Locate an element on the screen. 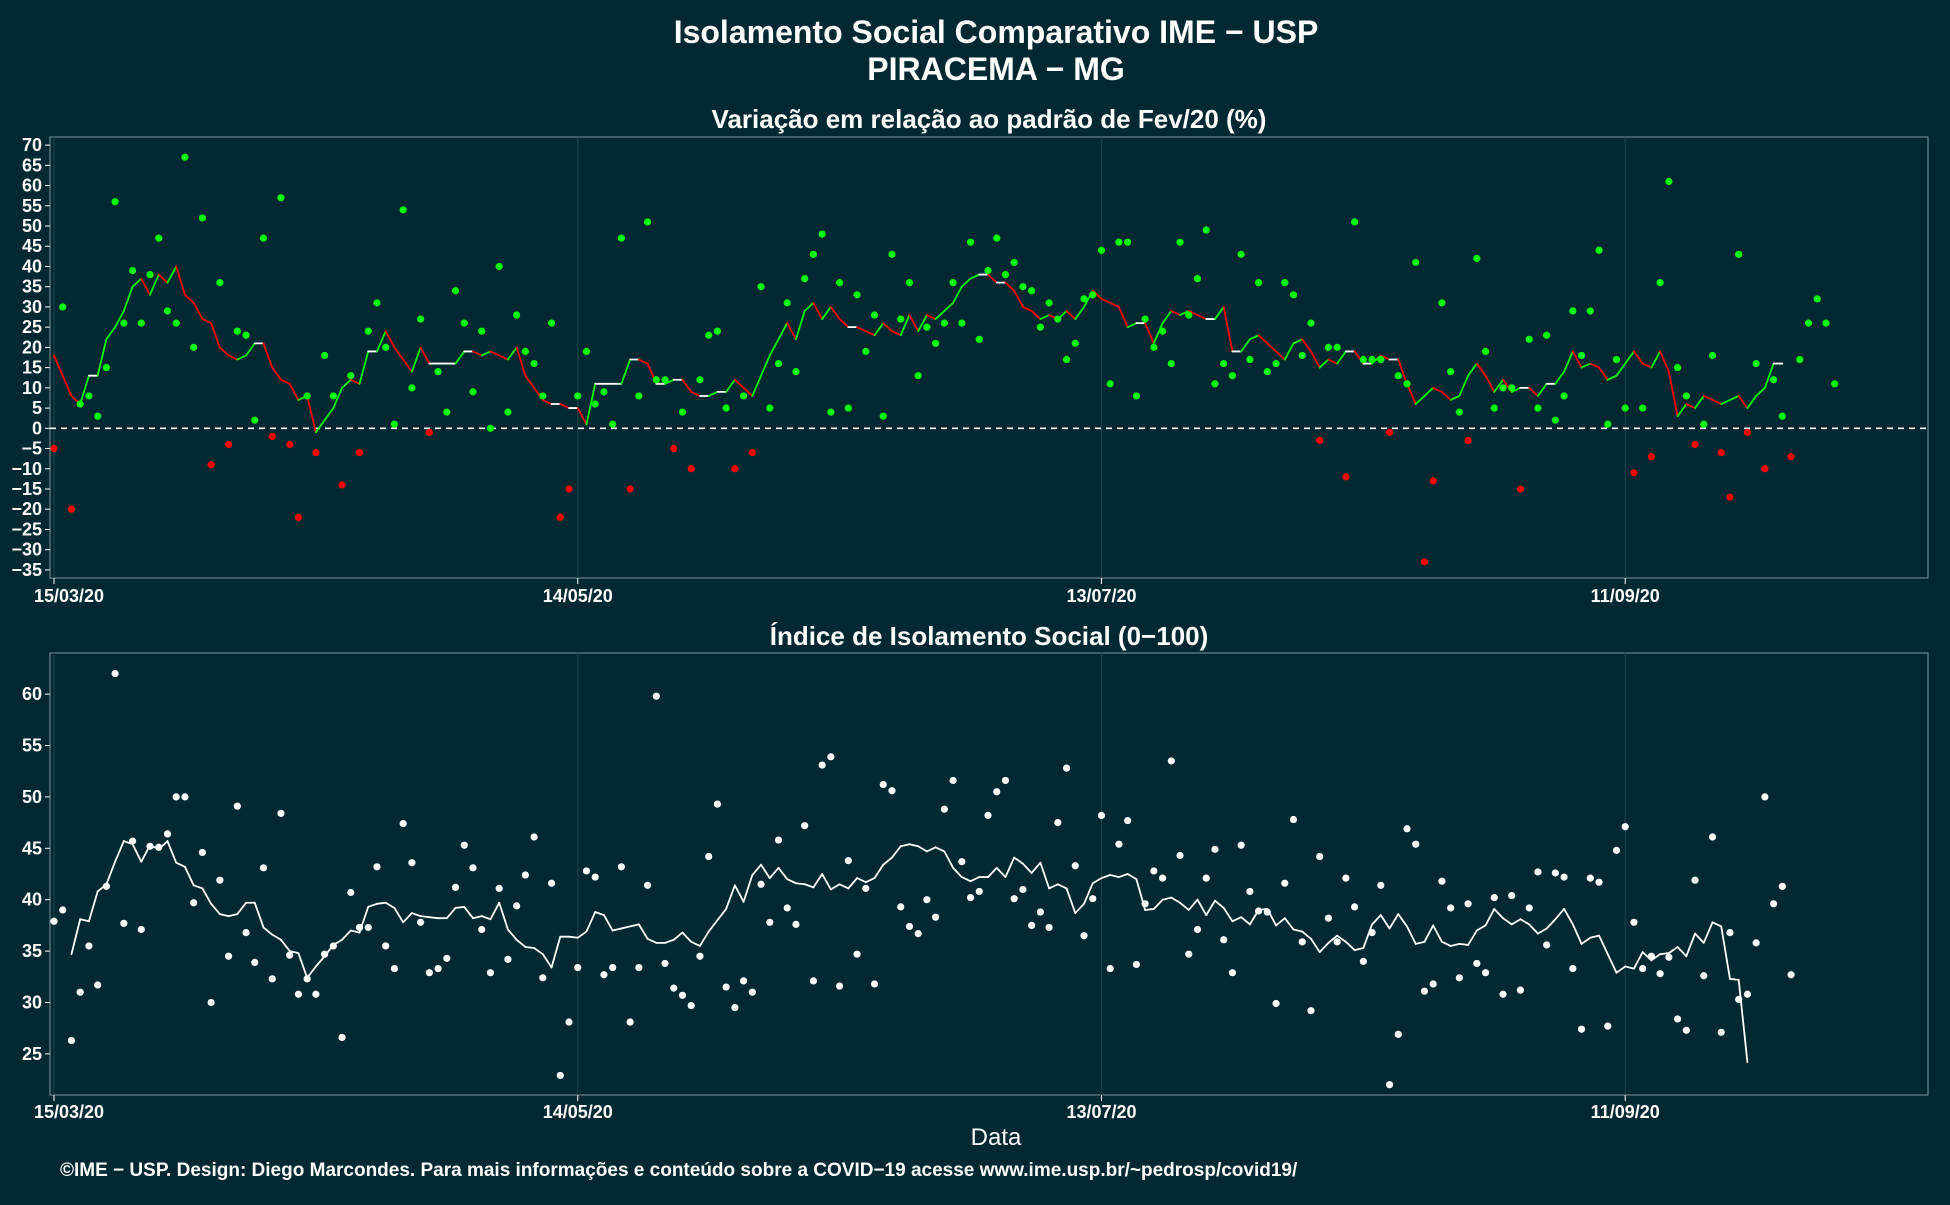 The image size is (1950, 1205). indice-y-tick-label: 55 is located at coordinates (32, 746).